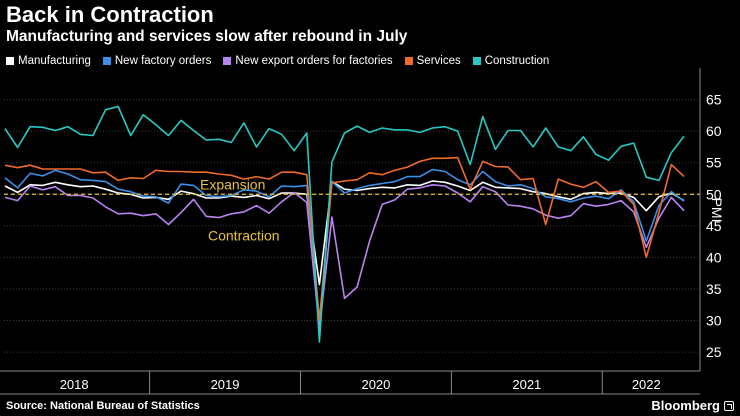  Describe the element at coordinates (714, 257) in the screenshot. I see `y-tick-label: 40` at that location.